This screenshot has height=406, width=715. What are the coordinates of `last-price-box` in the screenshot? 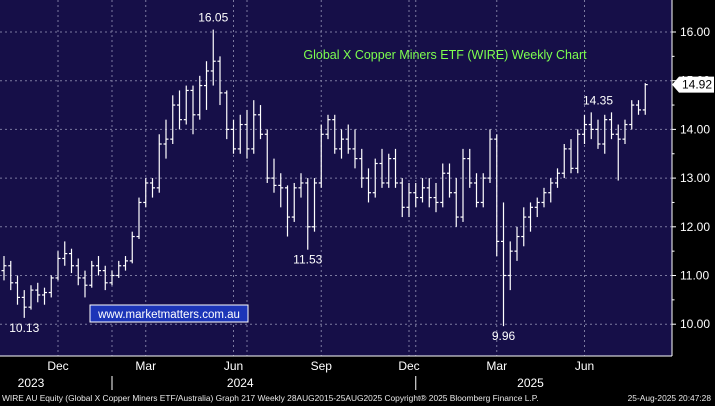 It's located at (693, 84).